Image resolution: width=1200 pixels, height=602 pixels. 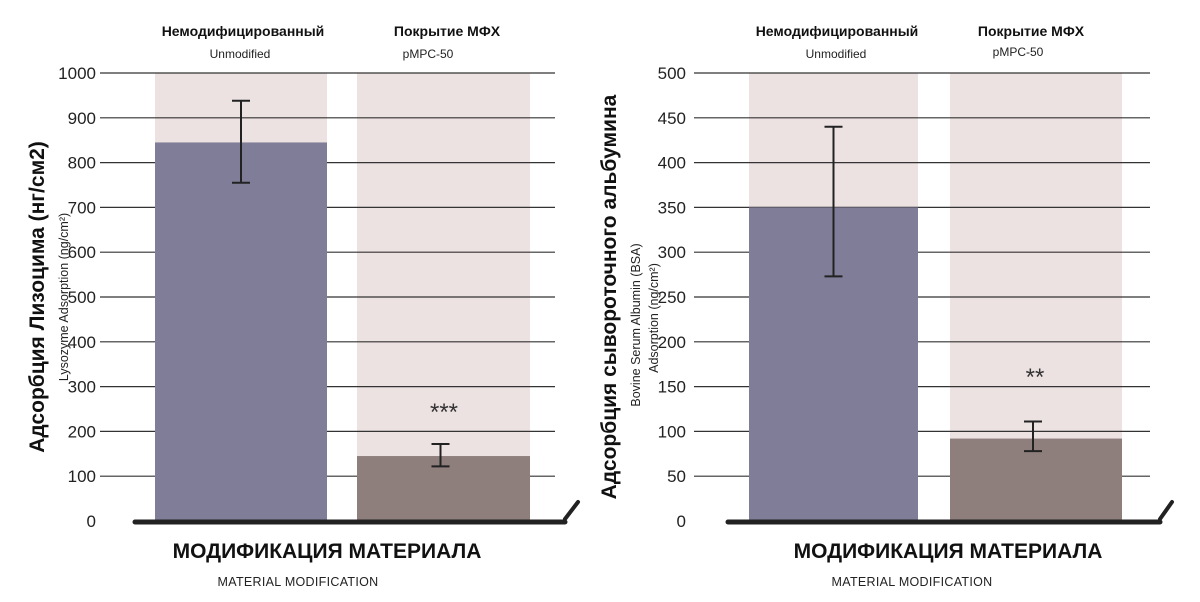 What do you see at coordinates (64, 297) in the screenshot?
I see `y-axis-sublabel: Lysozyme Adsorption (ng/cm²)` at bounding box center [64, 297].